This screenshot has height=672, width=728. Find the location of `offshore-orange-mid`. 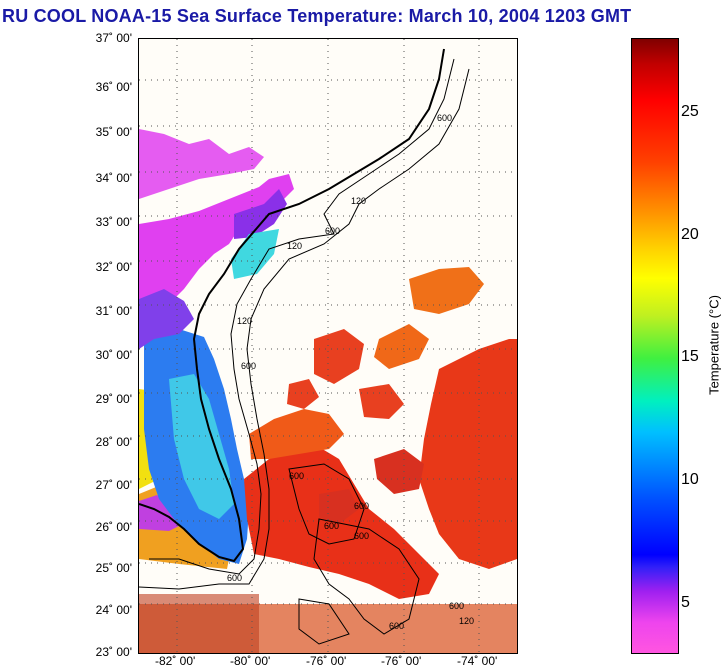

offshore-orange-mid is located at coordinates (401, 346).